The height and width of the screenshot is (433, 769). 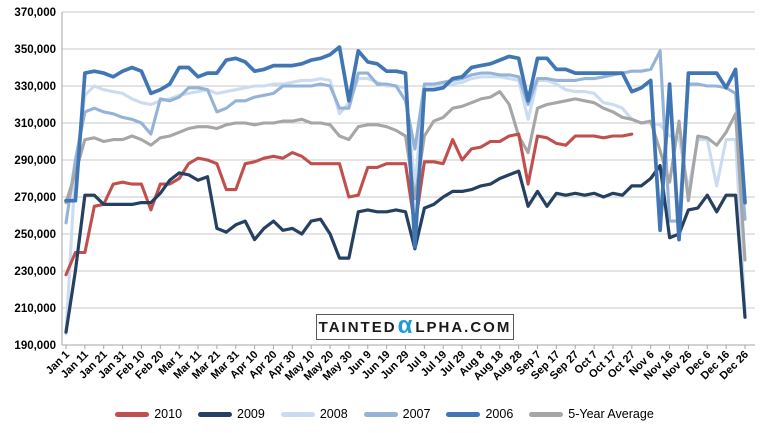 I want to click on legend-label: 2010, so click(x=168, y=414).